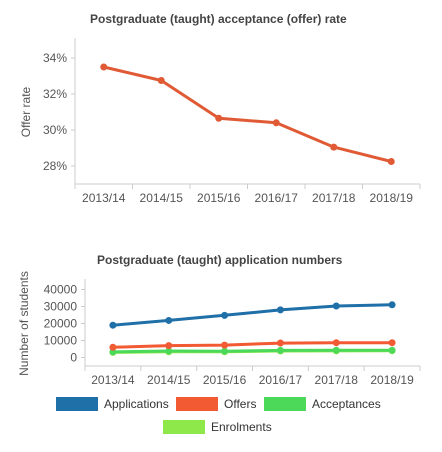 This screenshot has height=452, width=442. I want to click on series-line-acceptances, so click(252, 351).